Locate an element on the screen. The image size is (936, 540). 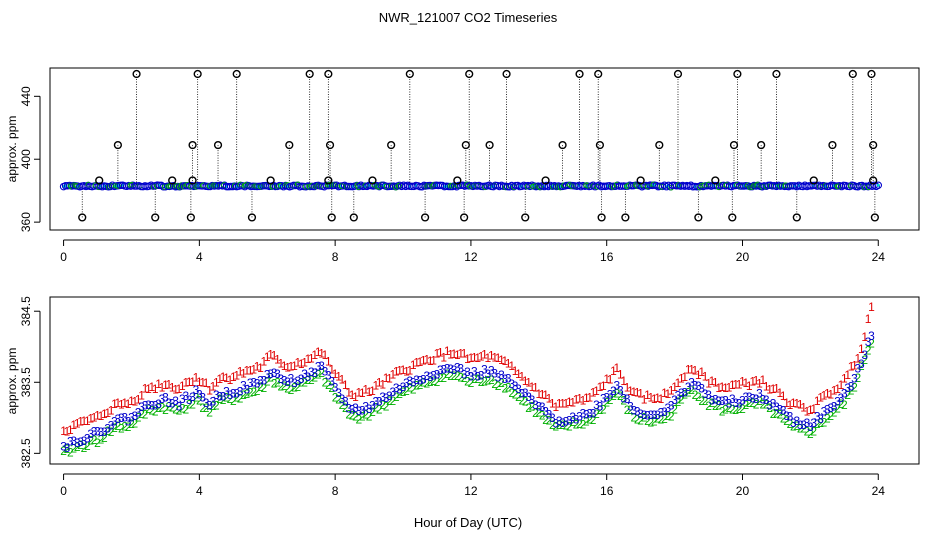
top-x-tick-label: 24 is located at coordinates (879, 257).